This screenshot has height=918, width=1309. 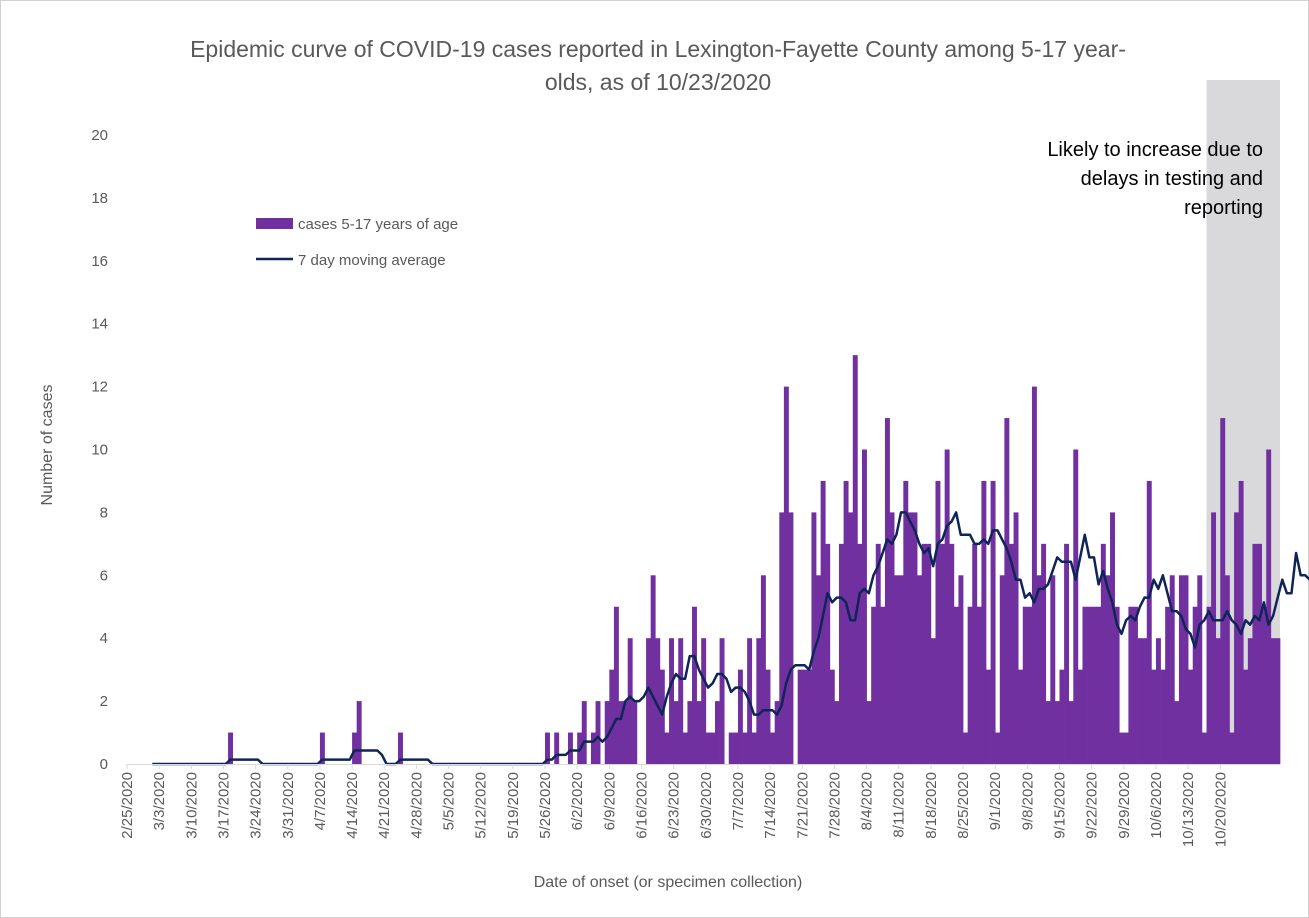 What do you see at coordinates (1027, 801) in the screenshot?
I see `x-tick-label: 9/8/2020` at bounding box center [1027, 801].